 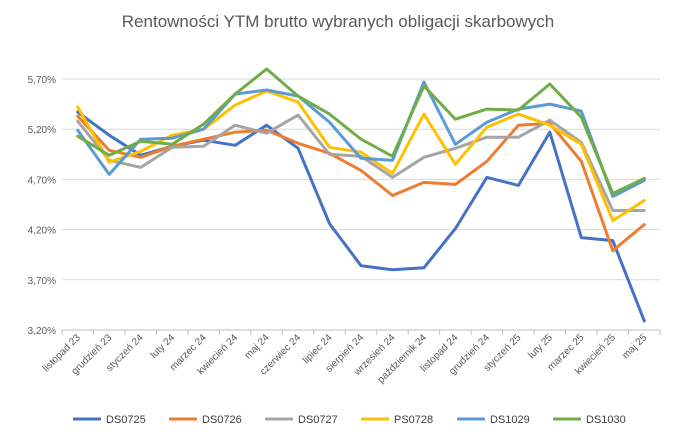 I want to click on legend-item-ds0725: DS0725, so click(x=109, y=420).